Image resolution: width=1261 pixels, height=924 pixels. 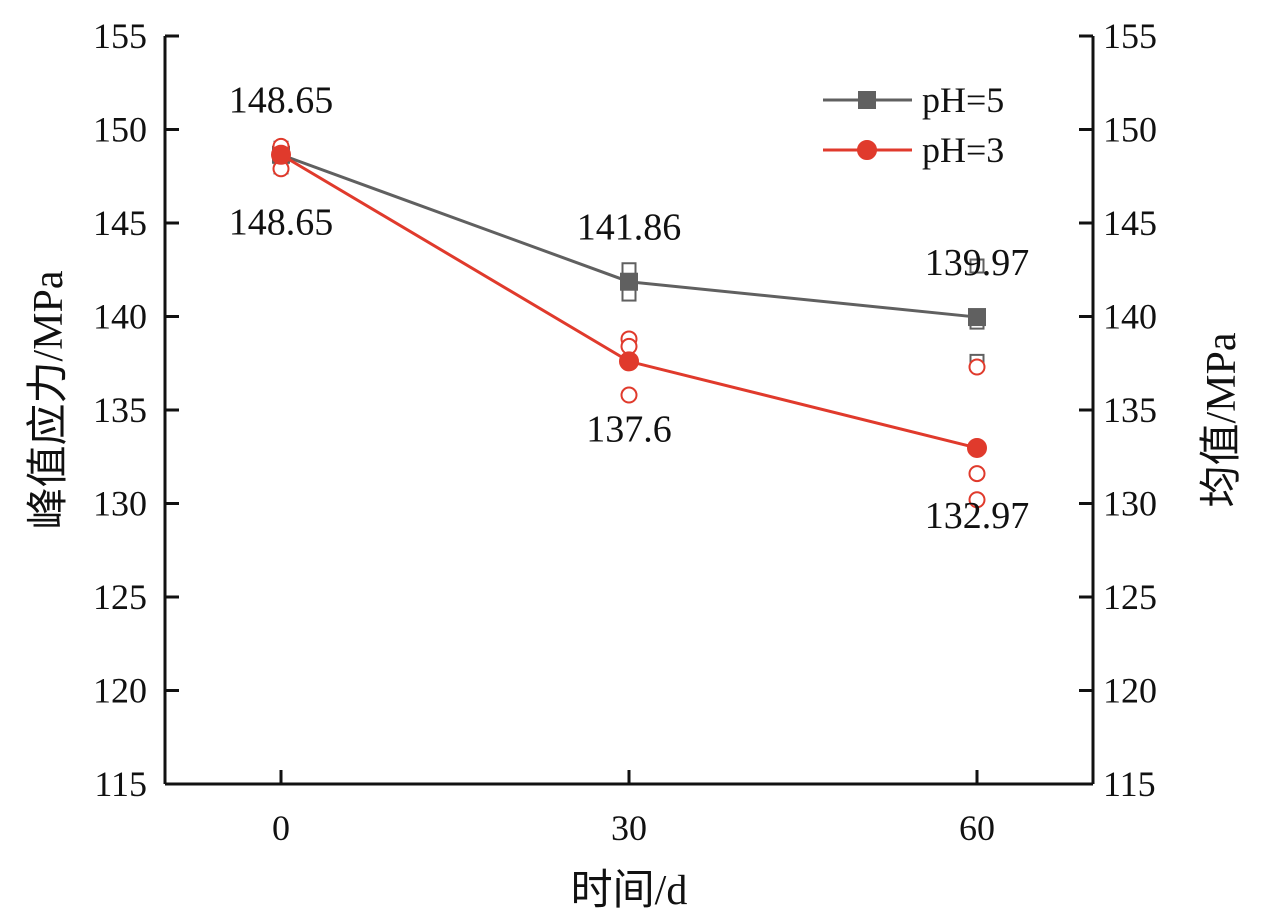 I want to click on data-label: 141.86, so click(x=629, y=228).